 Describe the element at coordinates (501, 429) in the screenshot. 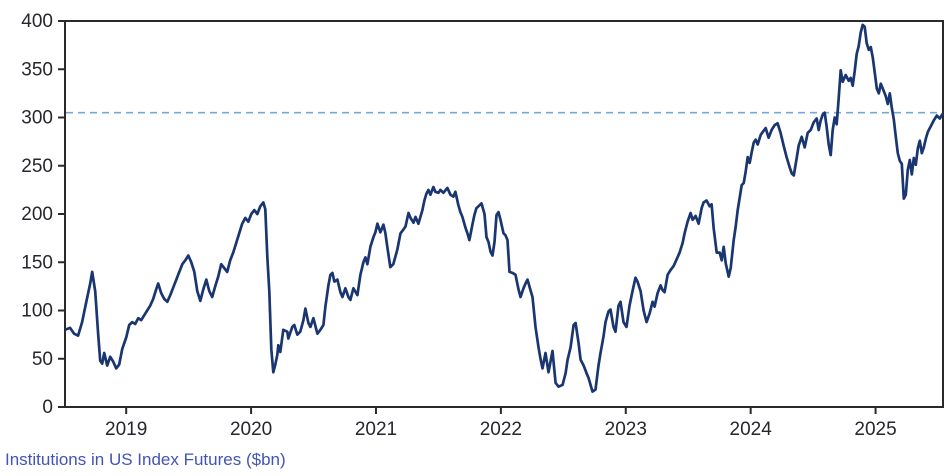

I see `x-axis-label: 2022` at that location.